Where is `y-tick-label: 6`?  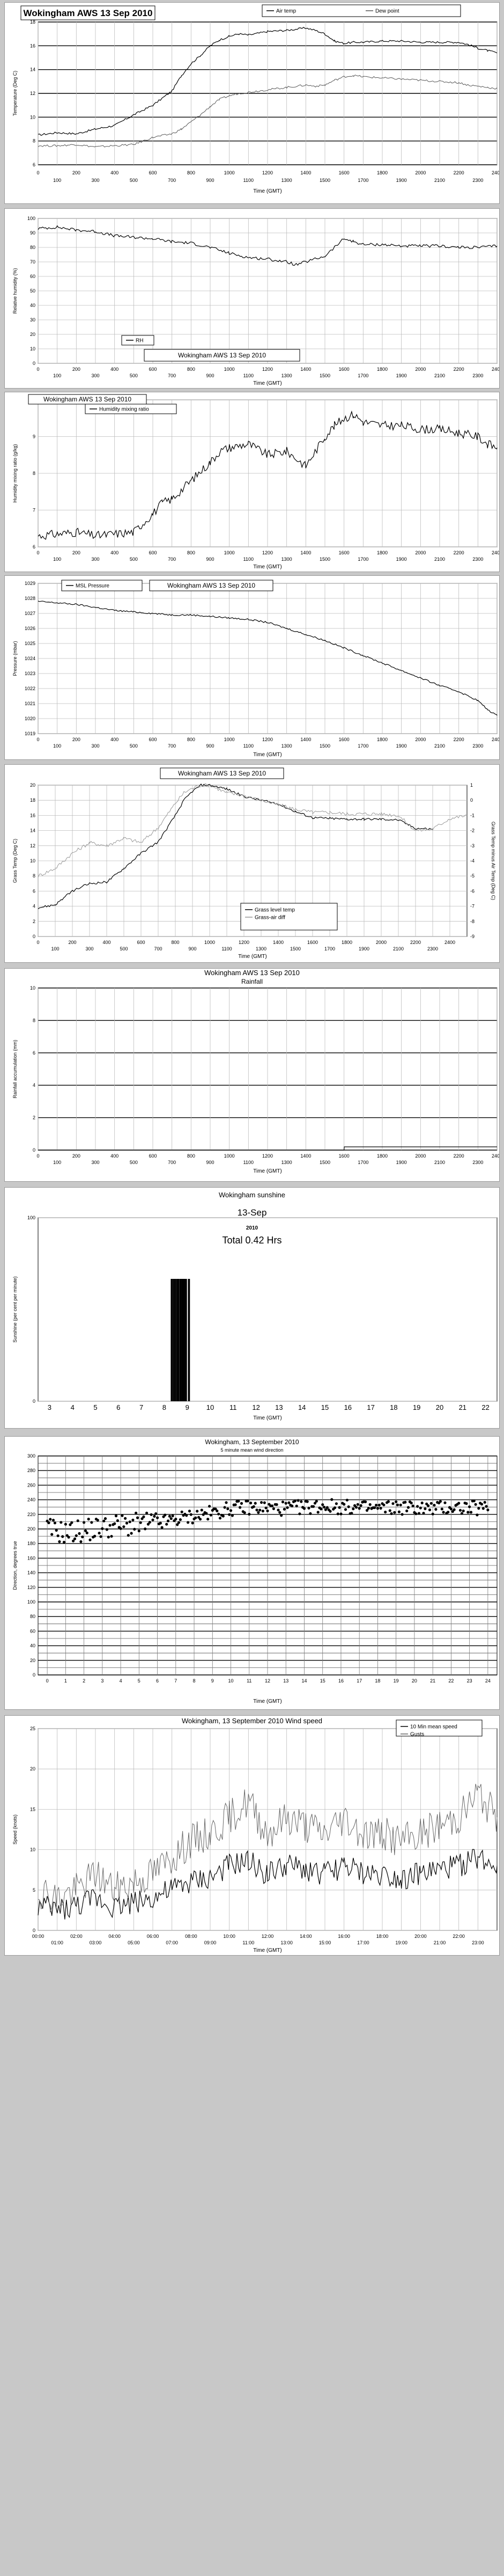 y-tick-label: 6 is located at coordinates (34, 164).